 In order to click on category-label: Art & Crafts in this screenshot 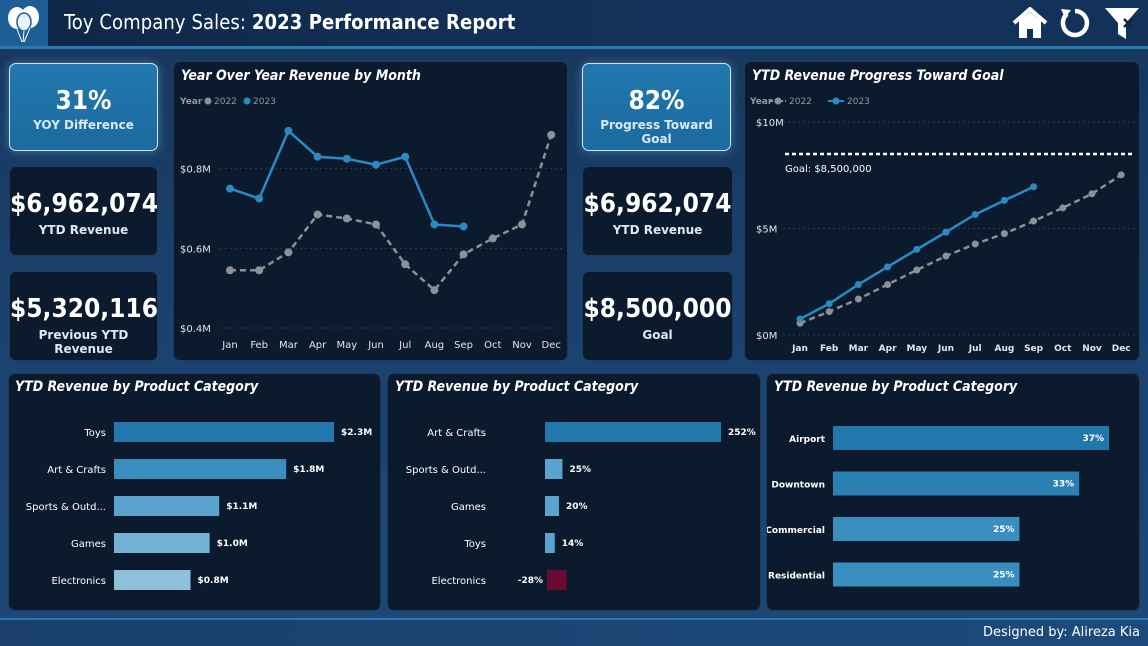, I will do `click(76, 470)`.